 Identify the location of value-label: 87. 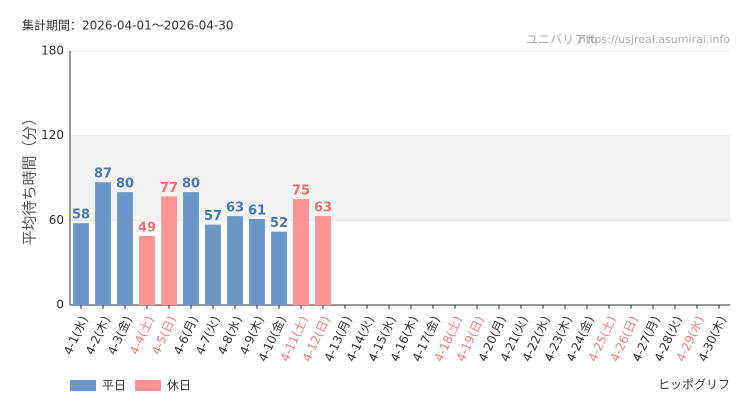
(103, 174).